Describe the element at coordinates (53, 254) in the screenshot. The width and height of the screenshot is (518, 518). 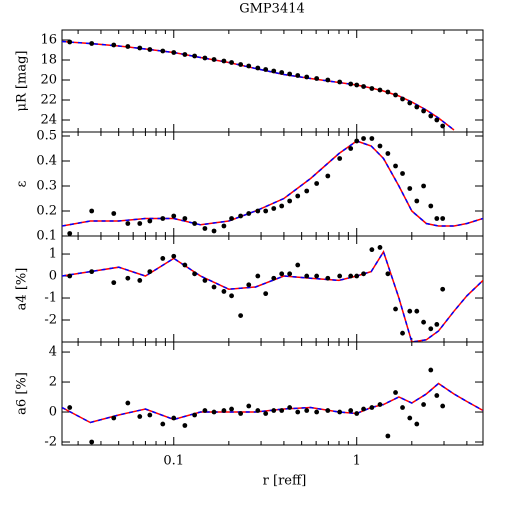
I see `y-tick-label: 1` at that location.